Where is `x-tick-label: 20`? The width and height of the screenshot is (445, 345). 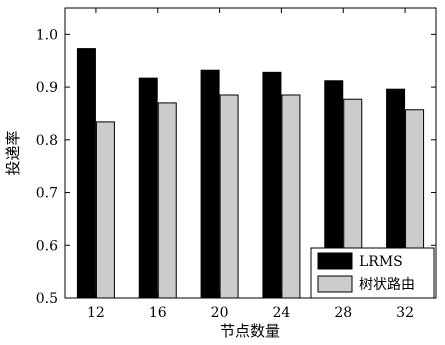 x-tick-label: 20 is located at coordinates (220, 313).